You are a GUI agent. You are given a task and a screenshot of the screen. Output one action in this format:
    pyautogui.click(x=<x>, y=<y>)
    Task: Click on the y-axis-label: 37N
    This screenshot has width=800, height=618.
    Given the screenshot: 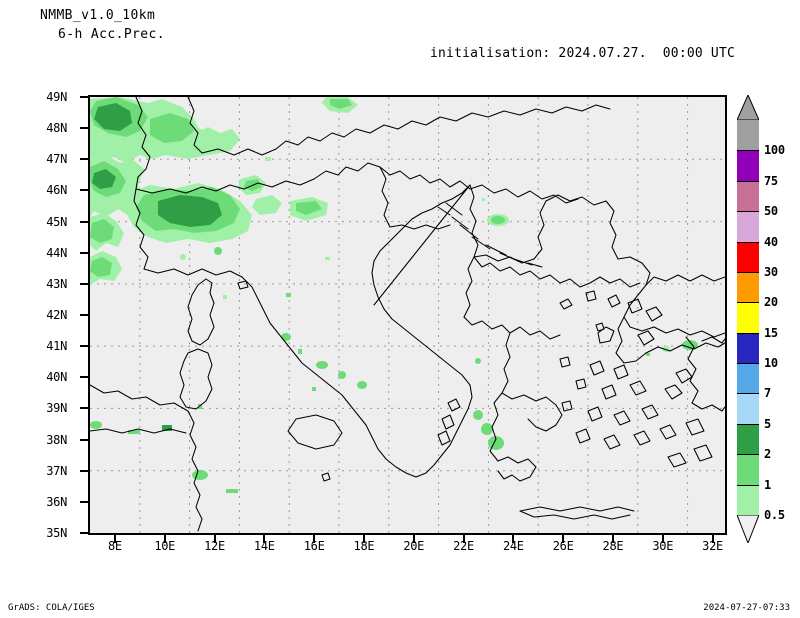 What is the action you would take?
    pyautogui.click(x=56, y=470)
    